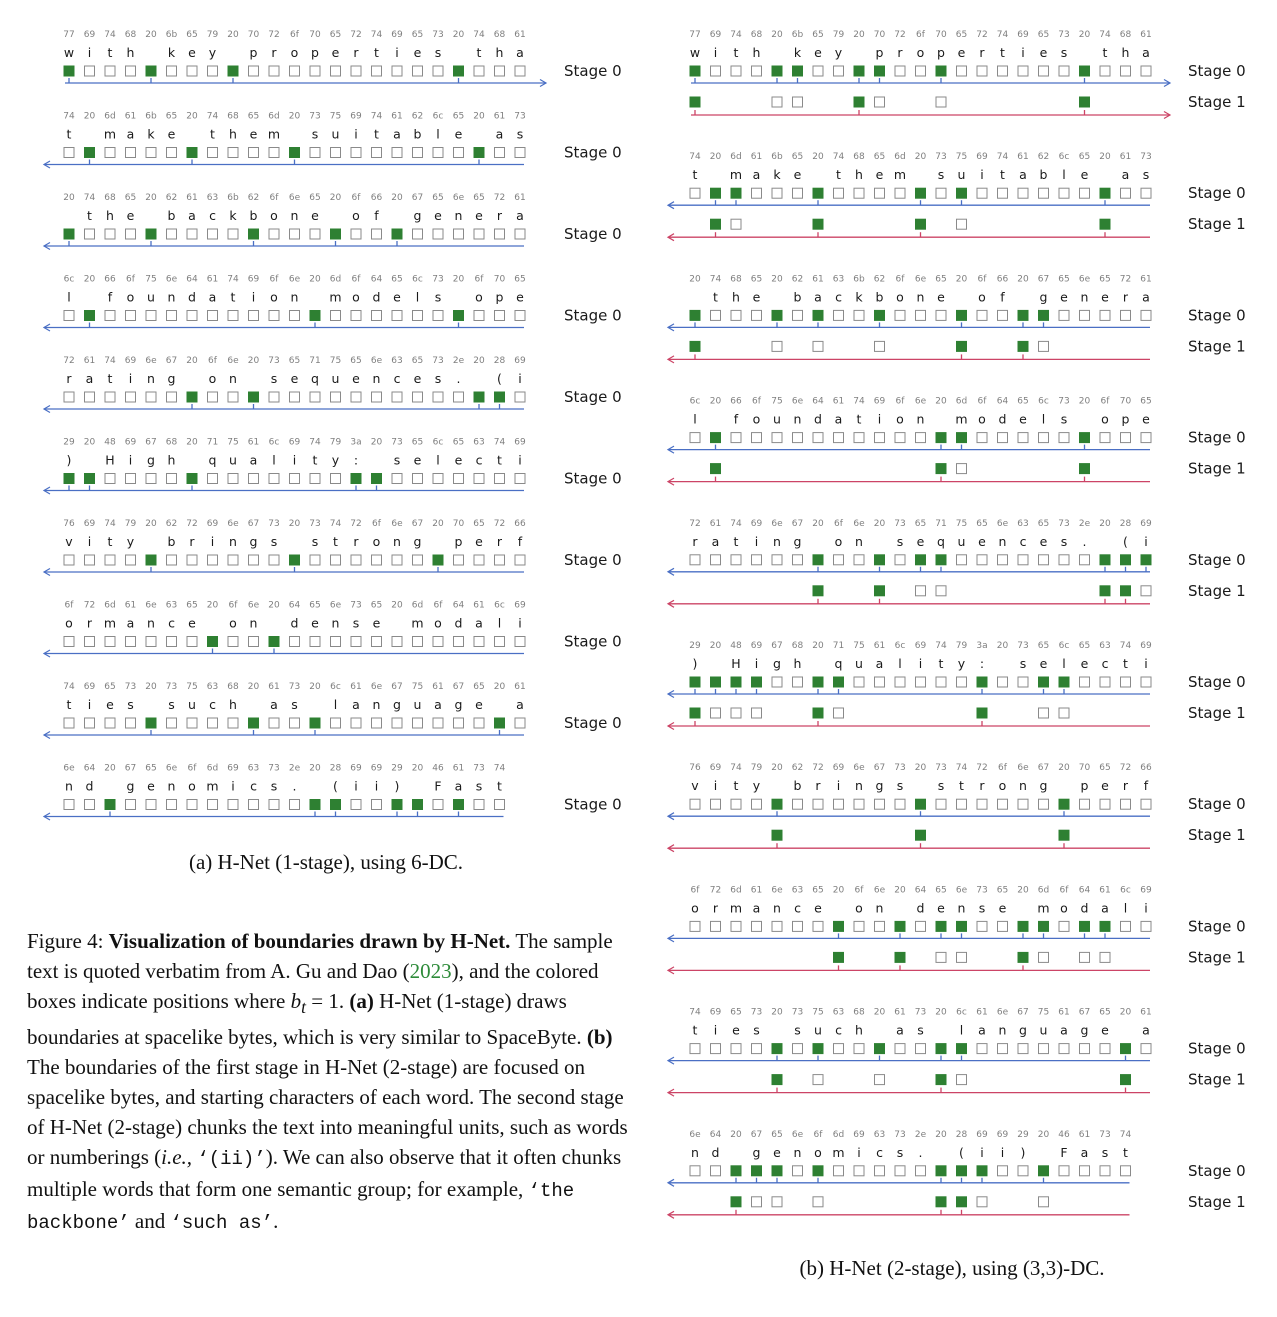  I want to click on byte-char: d, so click(818, 419).